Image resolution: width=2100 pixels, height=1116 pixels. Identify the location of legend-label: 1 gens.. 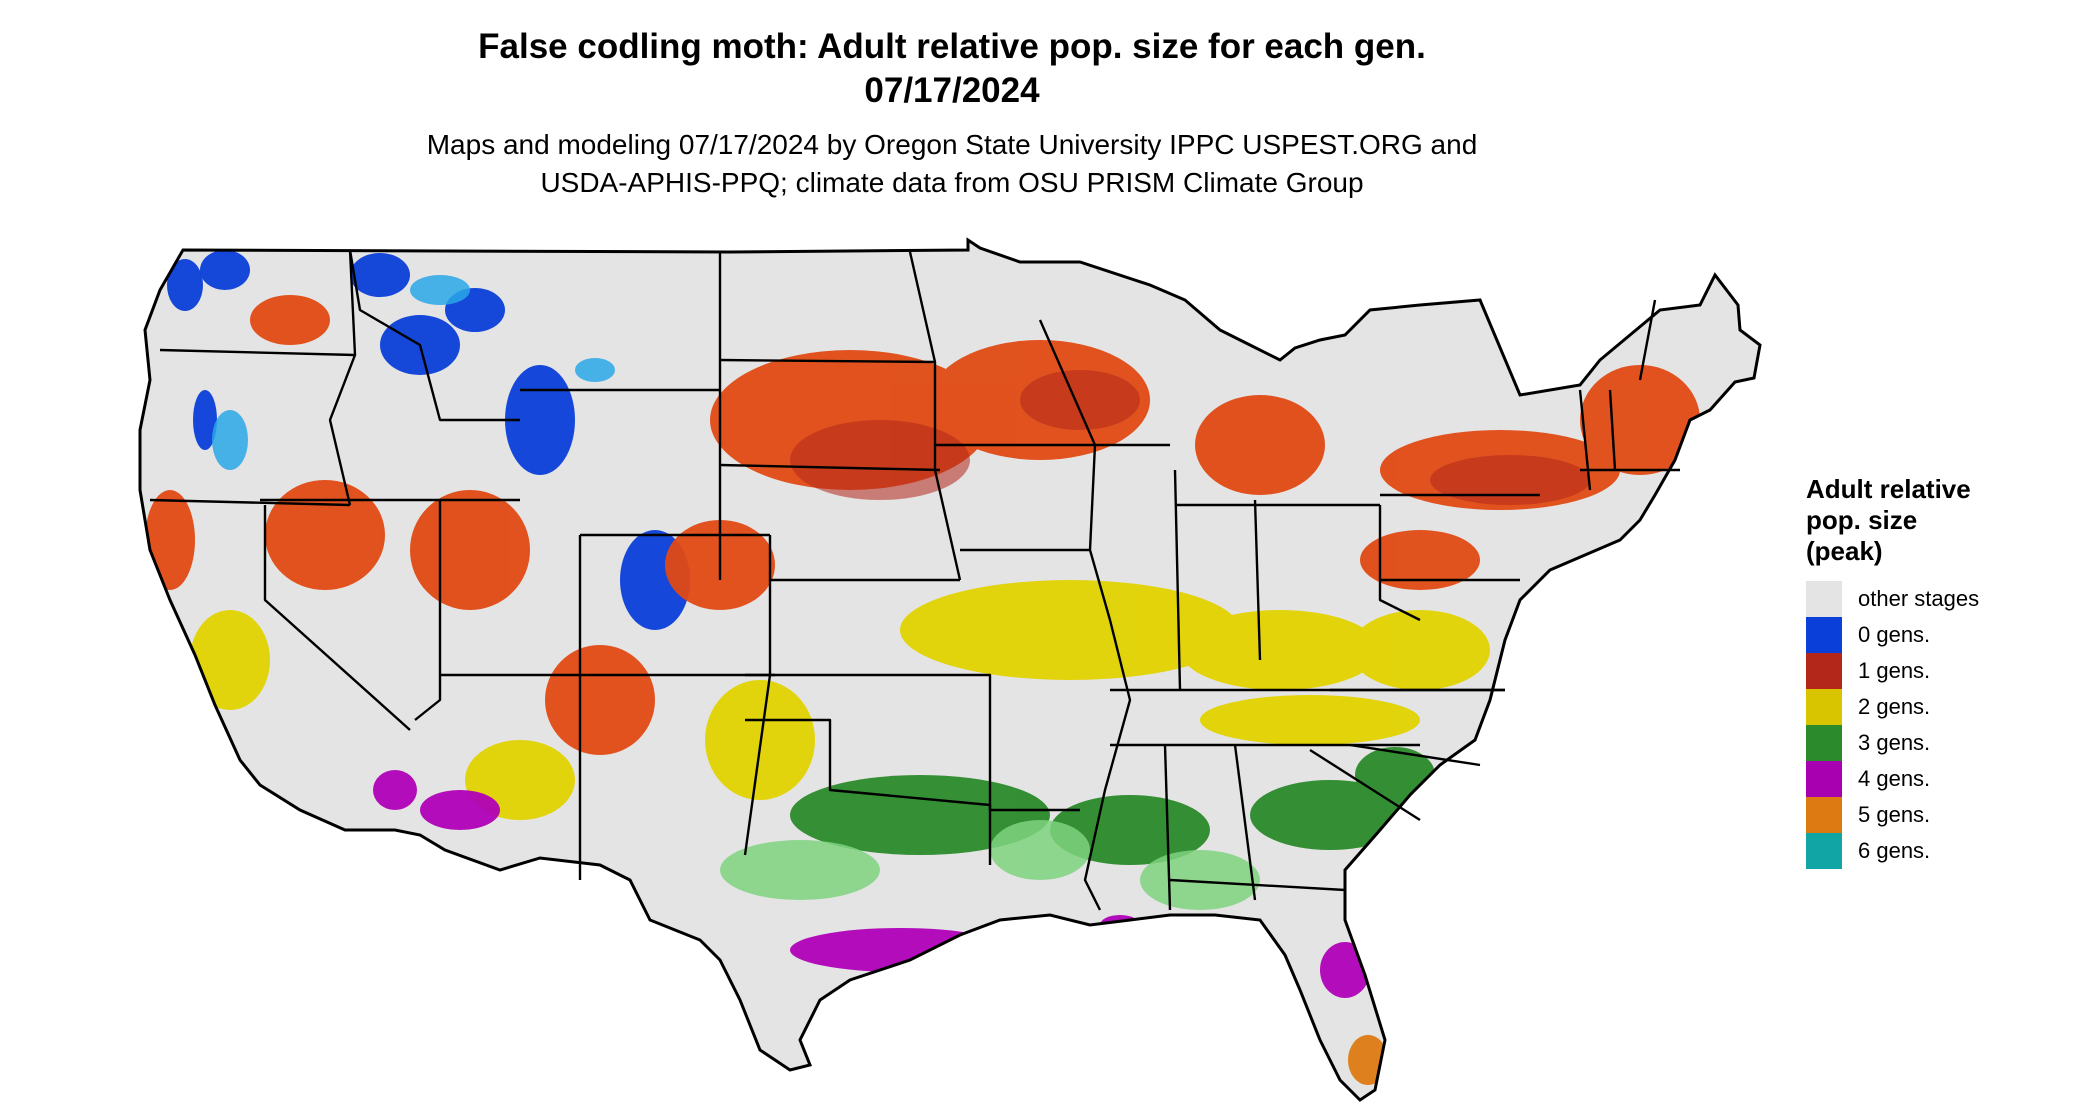
(1894, 670).